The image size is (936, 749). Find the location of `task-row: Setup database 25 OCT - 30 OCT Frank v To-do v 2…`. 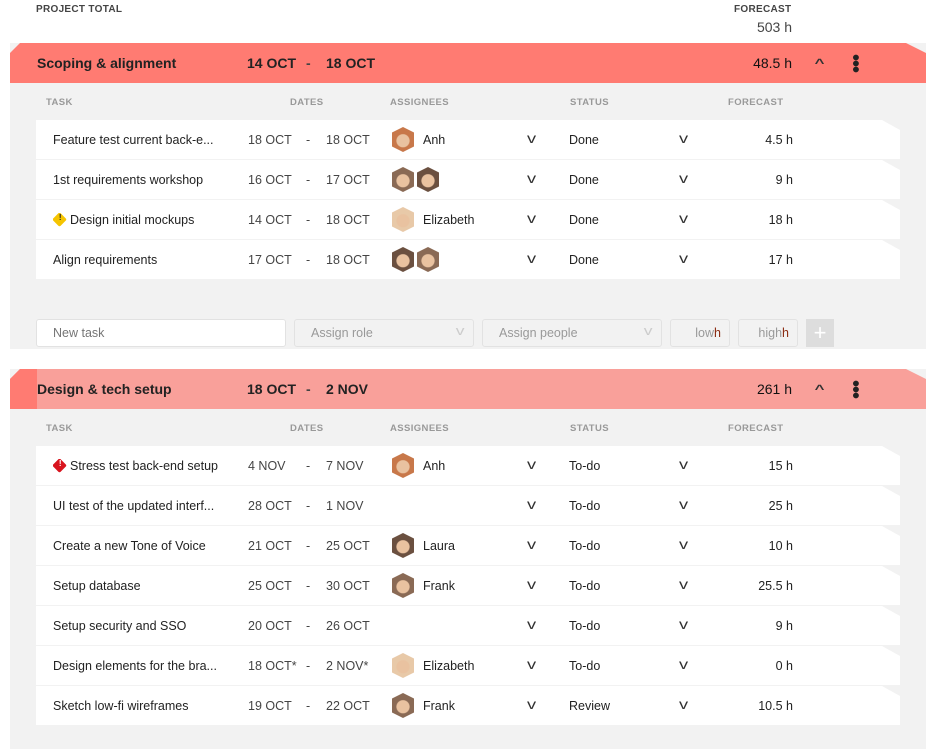

task-row: Setup database 25 OCT - 30 OCT Frank v To-do v 2… is located at coordinates (468, 585).